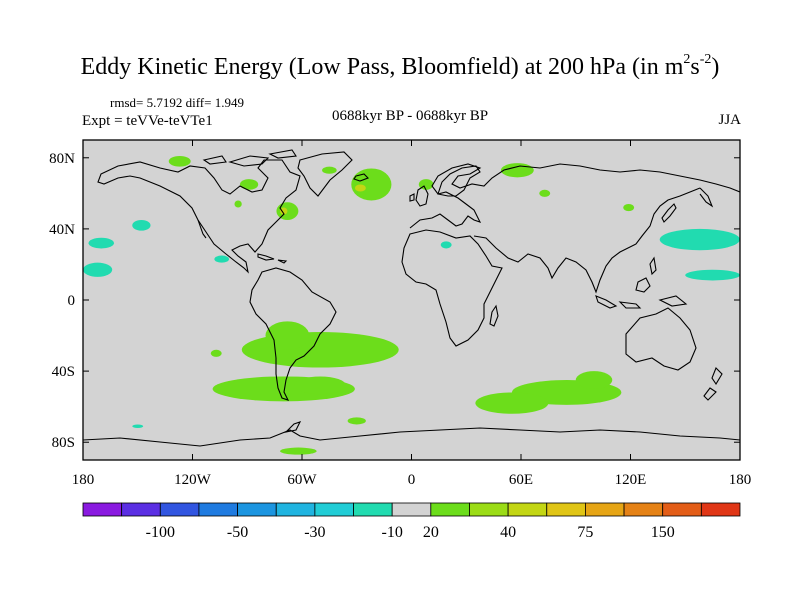  Describe the element at coordinates (237, 532) in the screenshot. I see `colorbar-tick-label: -50` at that location.